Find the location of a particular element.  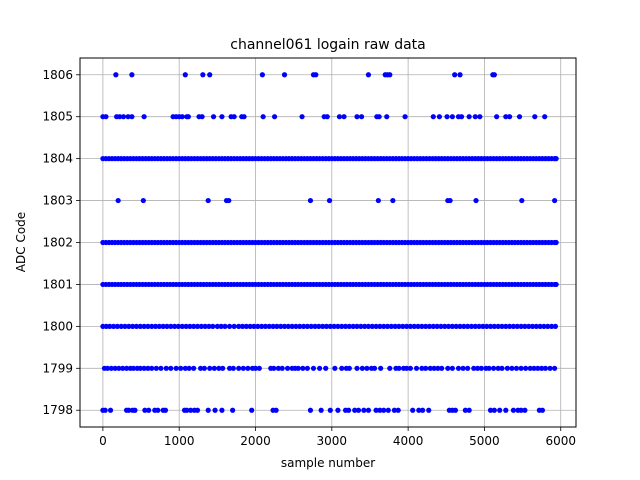

x-tick-label: 6000 is located at coordinates (560, 441).